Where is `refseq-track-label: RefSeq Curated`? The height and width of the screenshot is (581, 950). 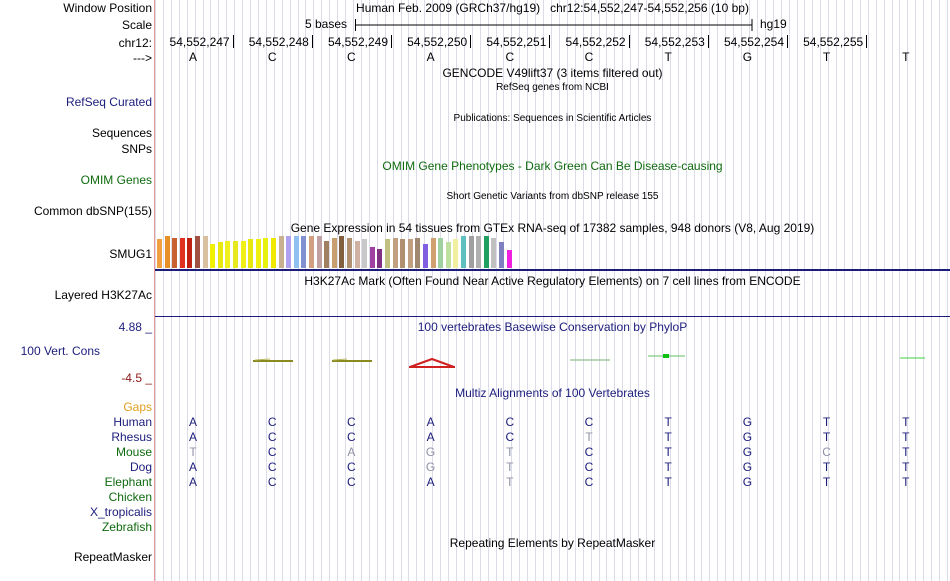
refseq-track-label: RefSeq Curated is located at coordinates (108, 102).